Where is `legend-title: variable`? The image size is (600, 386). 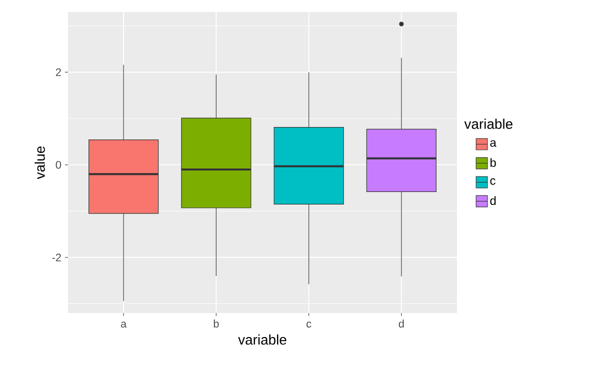 legend-title: variable is located at coordinates (488, 123).